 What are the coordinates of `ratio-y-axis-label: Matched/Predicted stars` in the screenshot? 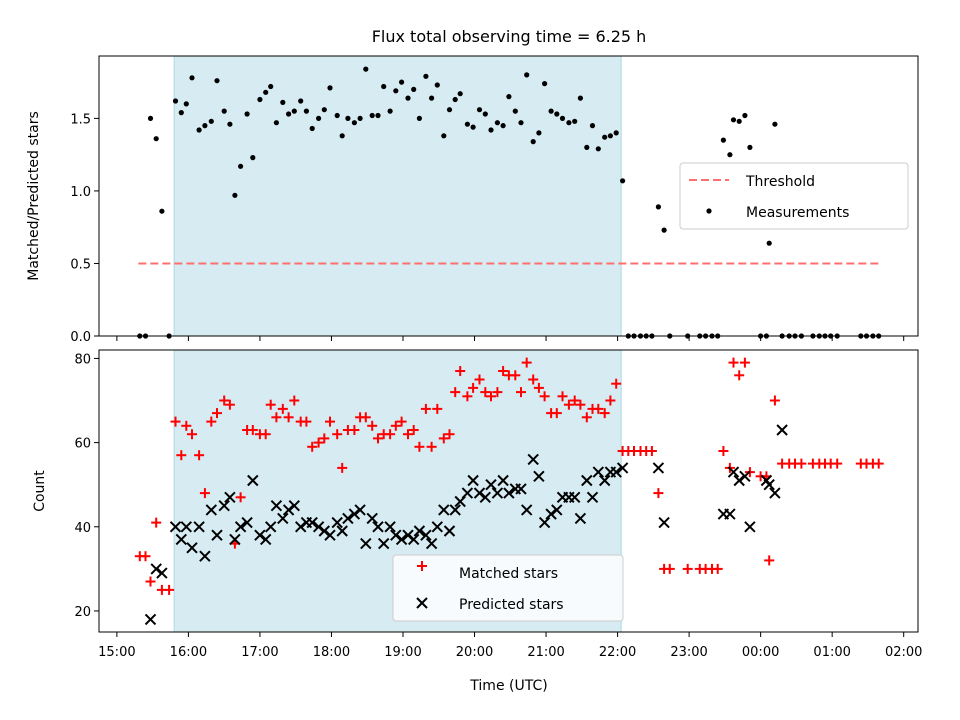 It's located at (34, 196).